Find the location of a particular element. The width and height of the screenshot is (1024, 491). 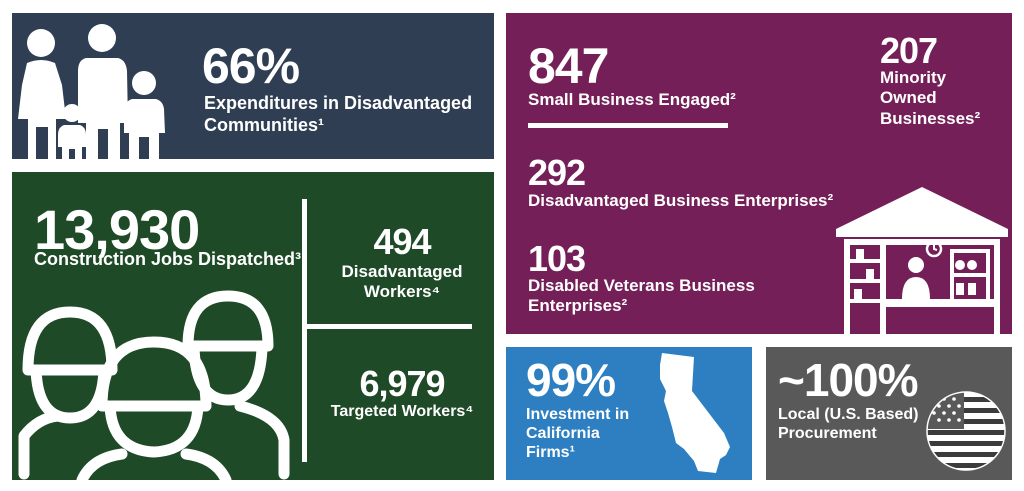

minority-value: 207 is located at coordinates (909, 50).